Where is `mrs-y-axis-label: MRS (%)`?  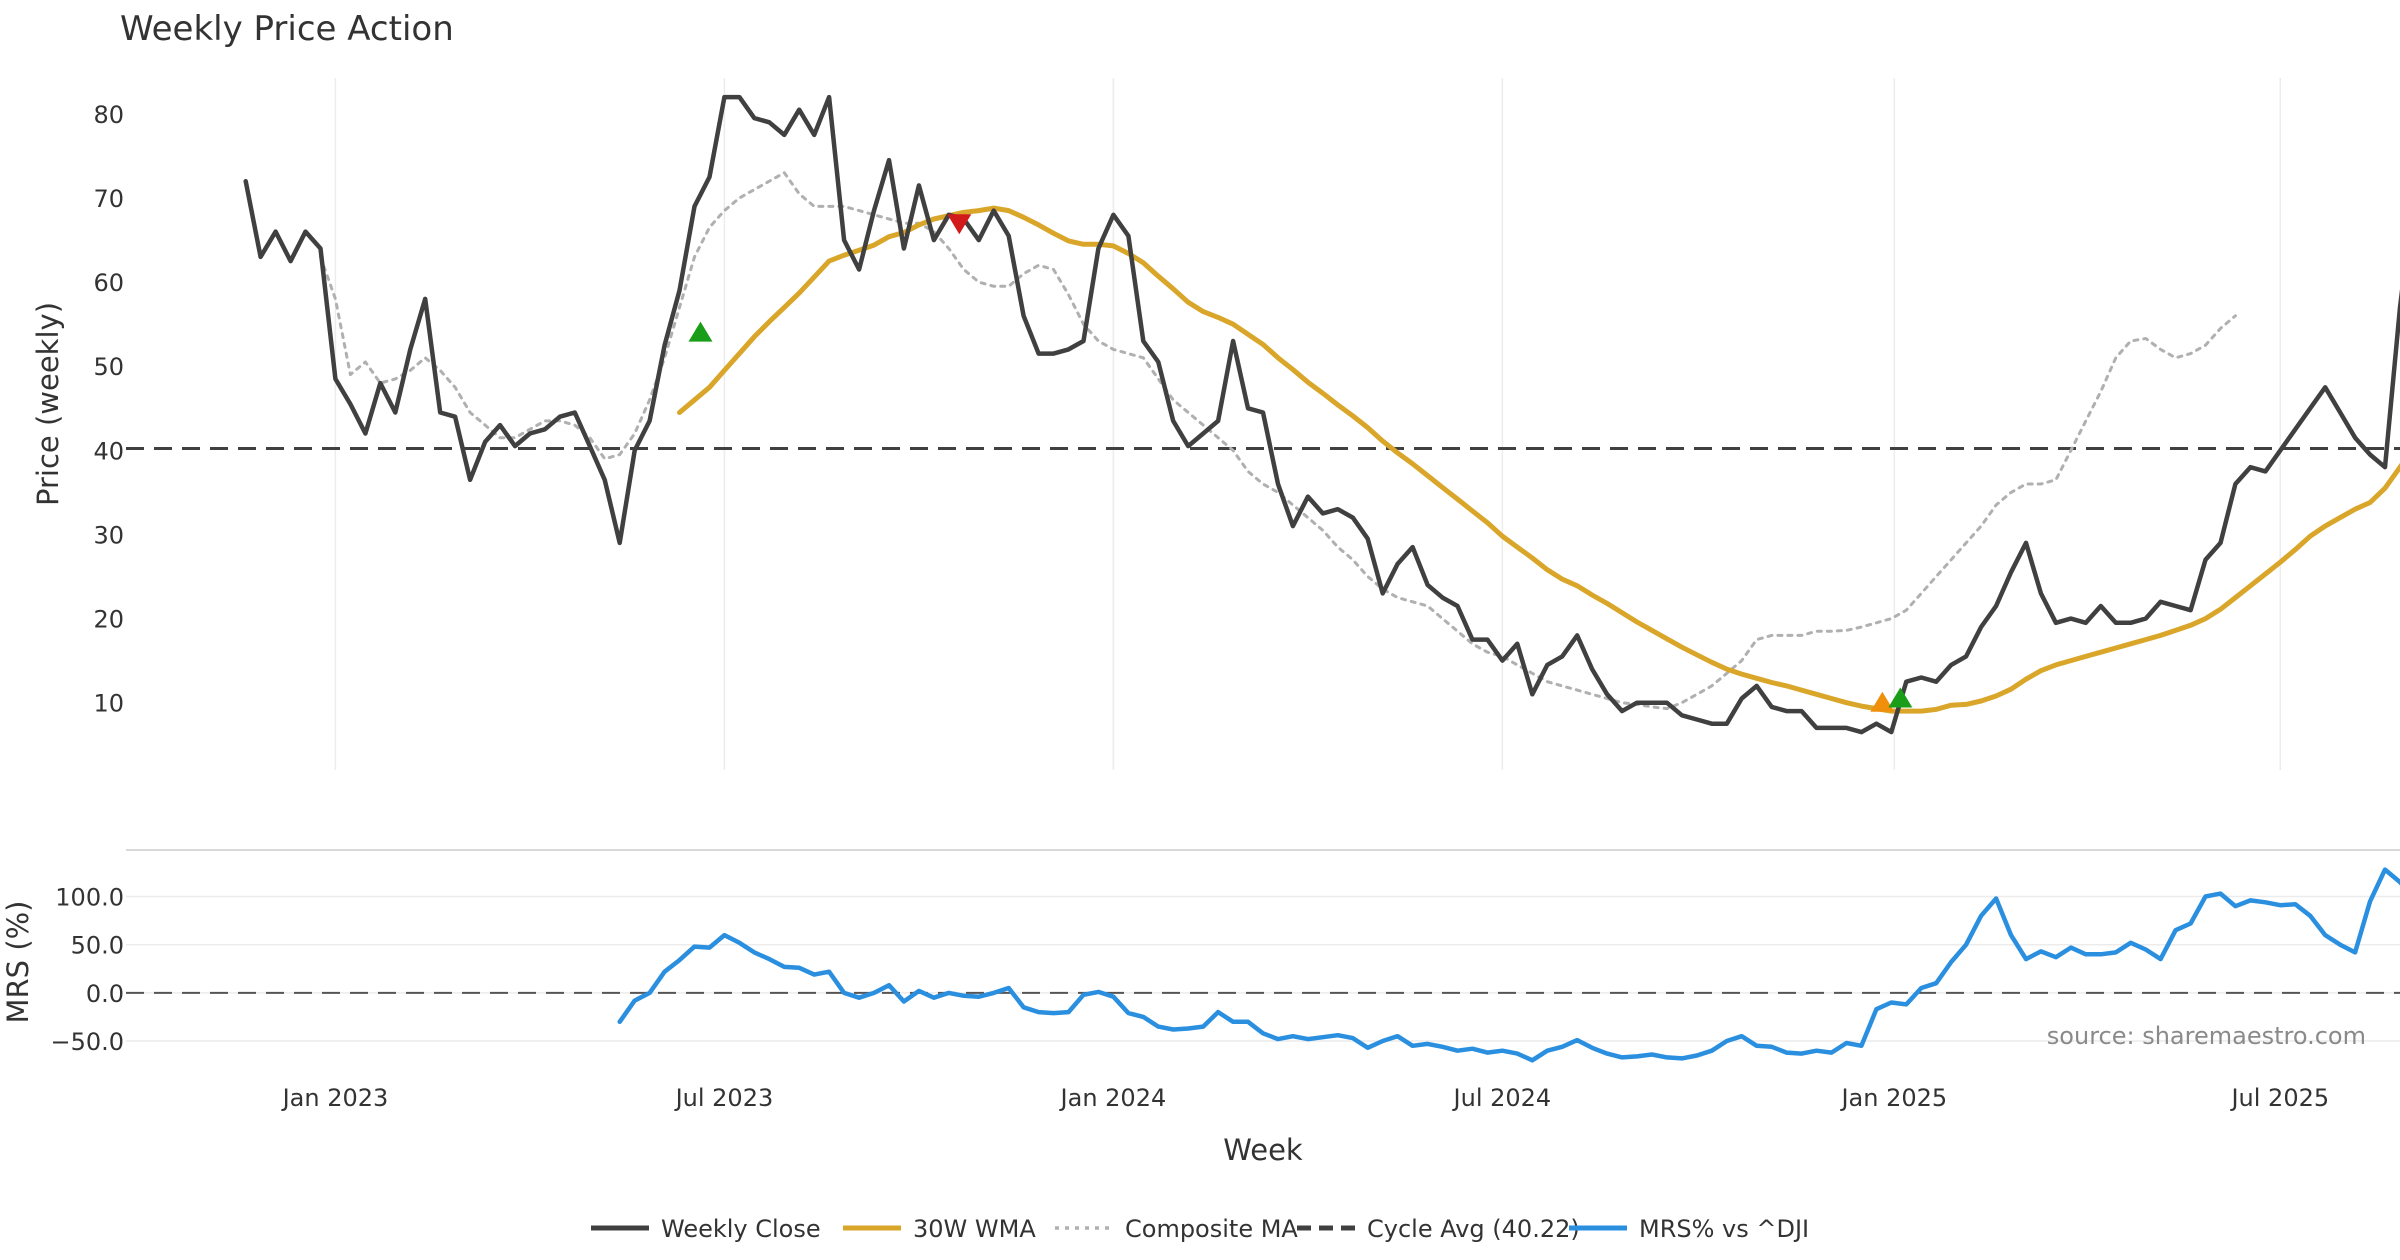 mrs-y-axis-label: MRS (%) is located at coordinates (18, 962).